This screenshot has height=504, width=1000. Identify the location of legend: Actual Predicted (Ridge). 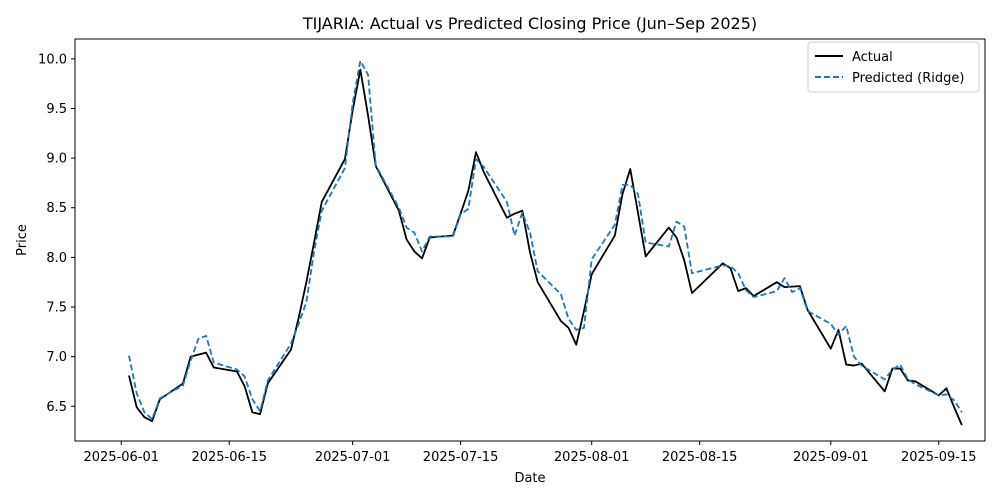
(893, 67).